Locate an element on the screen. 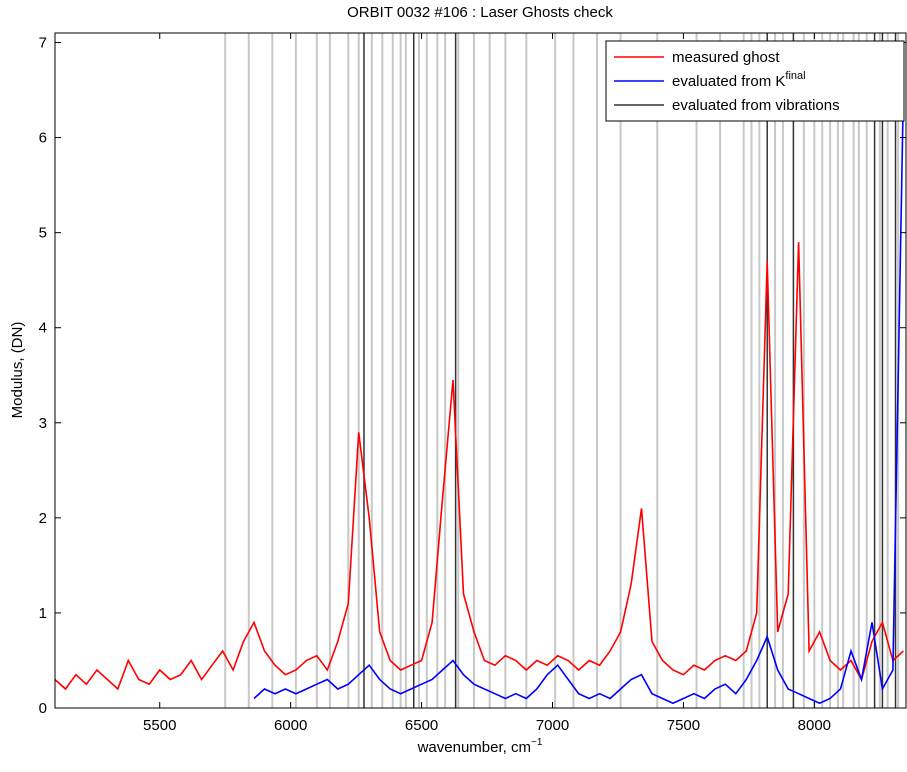  y-tick-label: 4 is located at coordinates (43, 328).